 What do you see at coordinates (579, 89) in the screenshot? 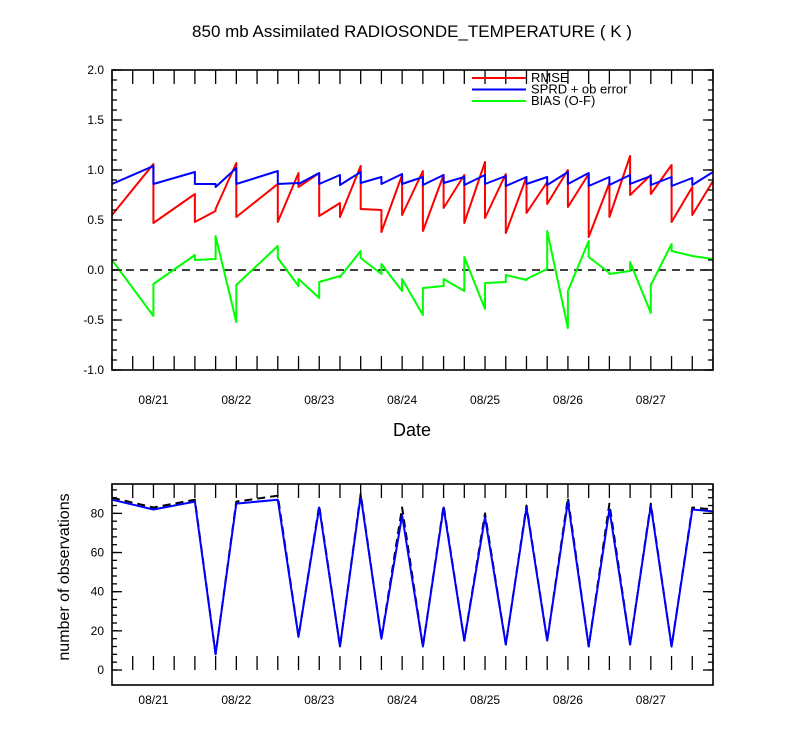
I see `legend-label-sprd-ob-error: SPRD + ob error` at bounding box center [579, 89].